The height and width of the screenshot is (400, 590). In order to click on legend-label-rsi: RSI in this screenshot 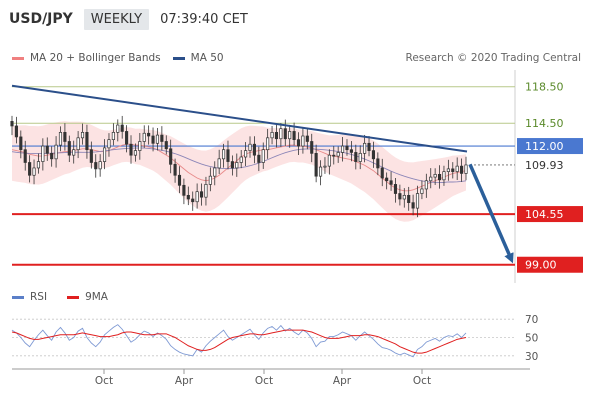, I will do `click(39, 297)`.